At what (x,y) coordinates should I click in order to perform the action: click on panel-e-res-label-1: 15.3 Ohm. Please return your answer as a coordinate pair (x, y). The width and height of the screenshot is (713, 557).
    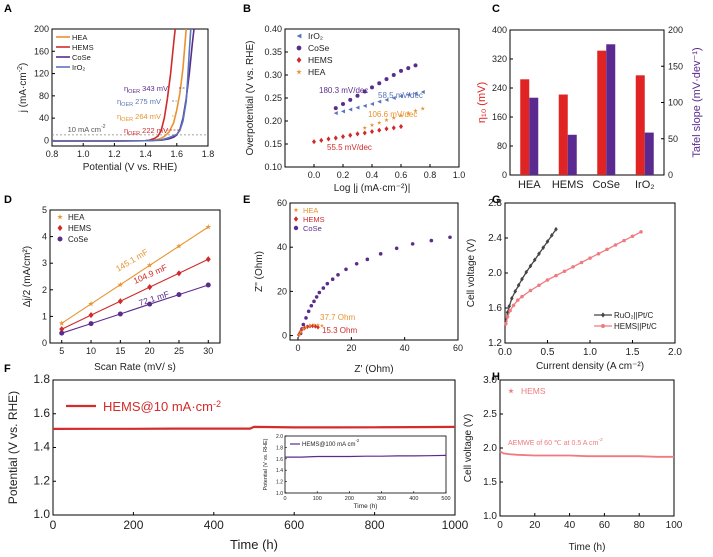
    Looking at the image, I should click on (339, 330).